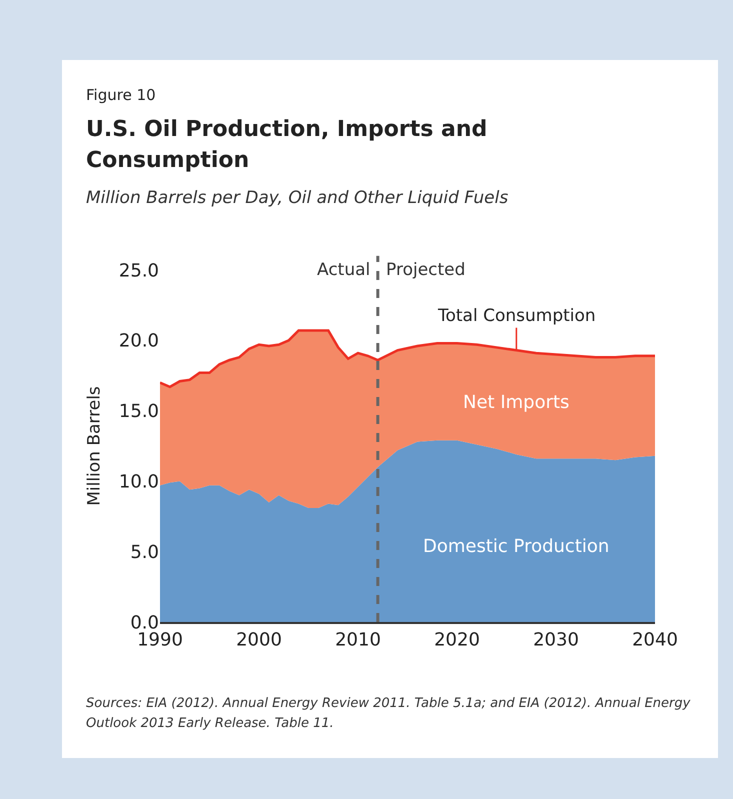  What do you see at coordinates (138, 482) in the screenshot?
I see `y-tick-label: 10.0` at bounding box center [138, 482].